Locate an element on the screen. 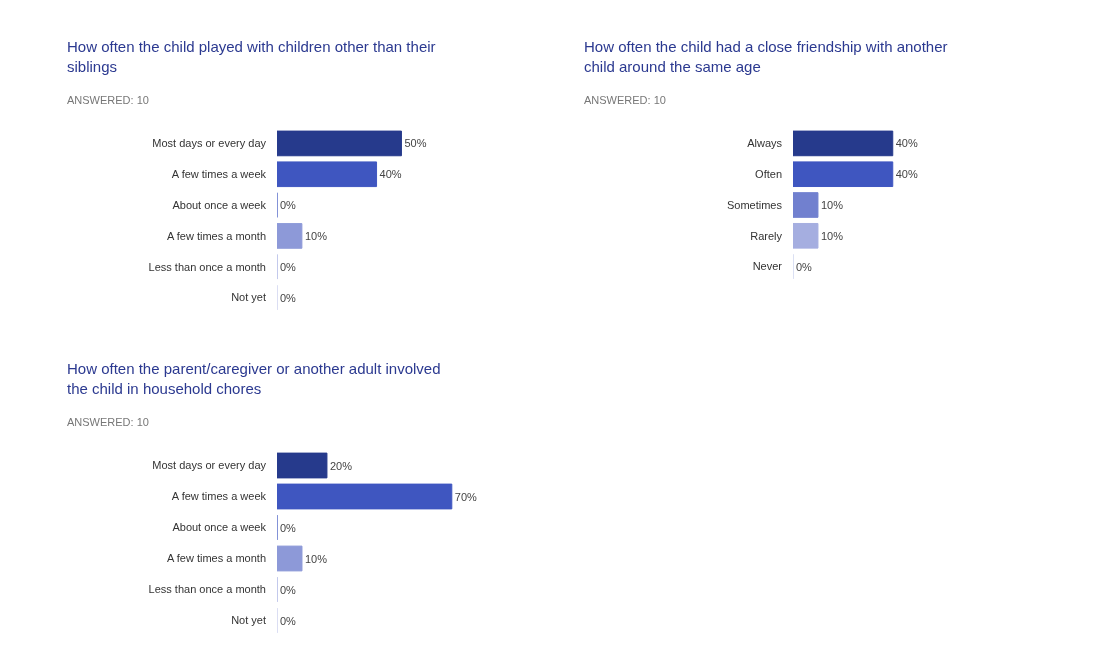  data-label: 50% is located at coordinates (415, 143).